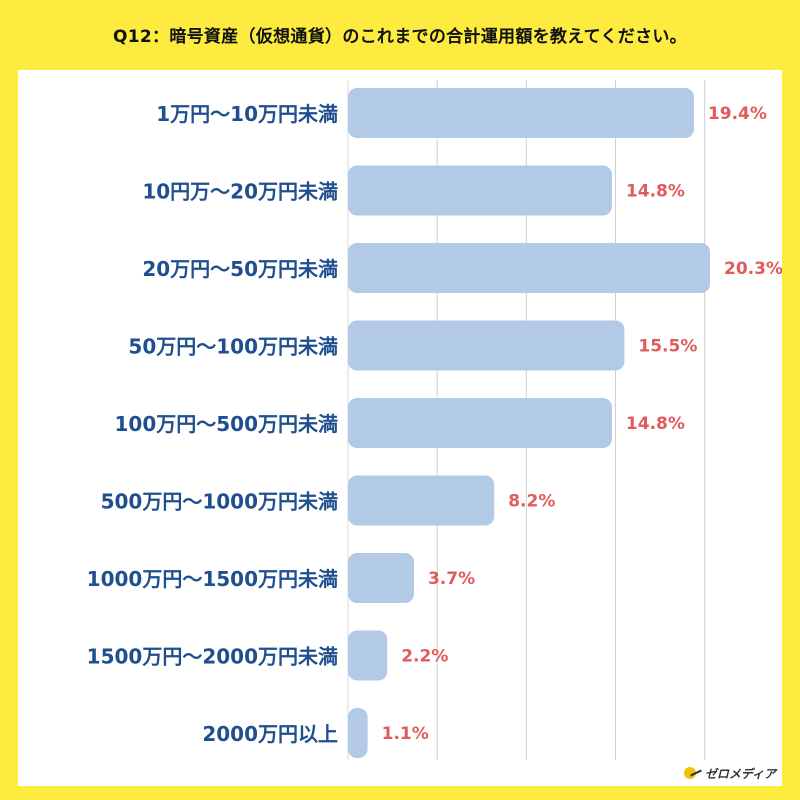  I want to click on category-label: 1500万円〜2000万円未満, so click(212, 657).